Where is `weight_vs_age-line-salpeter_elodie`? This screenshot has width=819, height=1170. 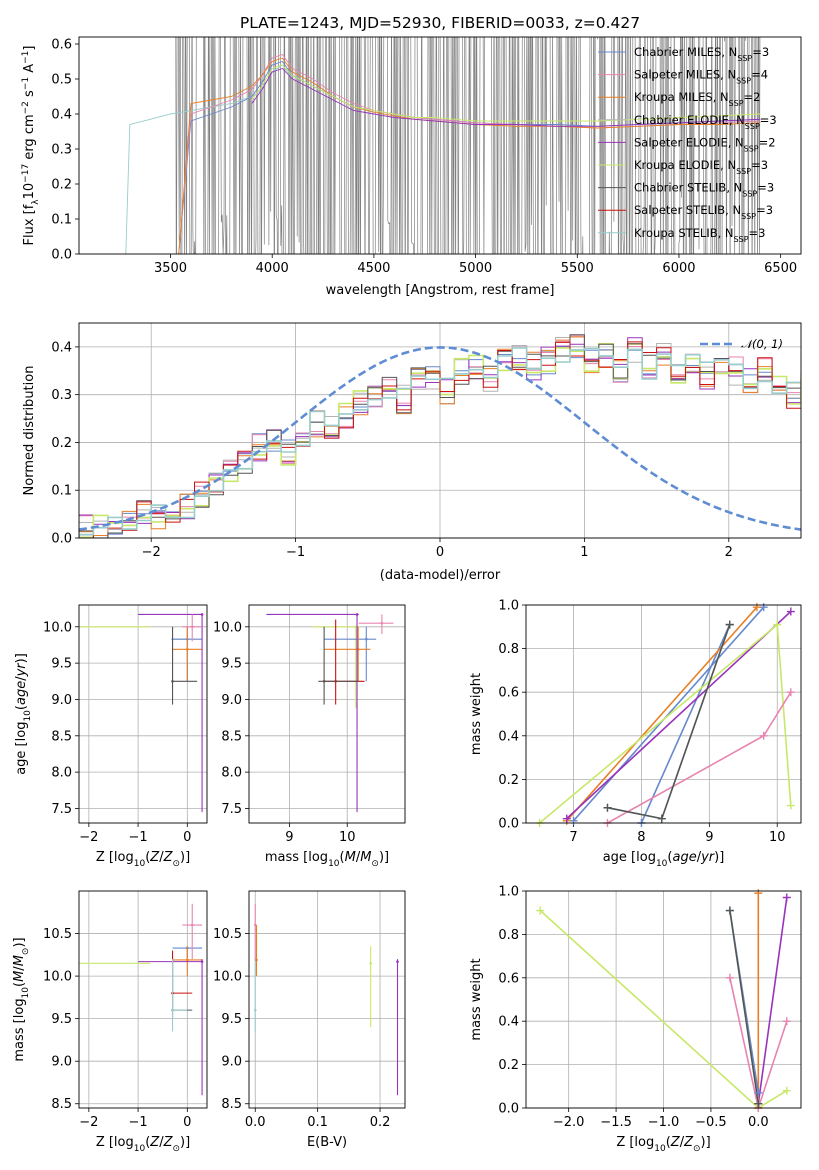 weight_vs_age-line-salpeter_elodie is located at coordinates (679, 715).